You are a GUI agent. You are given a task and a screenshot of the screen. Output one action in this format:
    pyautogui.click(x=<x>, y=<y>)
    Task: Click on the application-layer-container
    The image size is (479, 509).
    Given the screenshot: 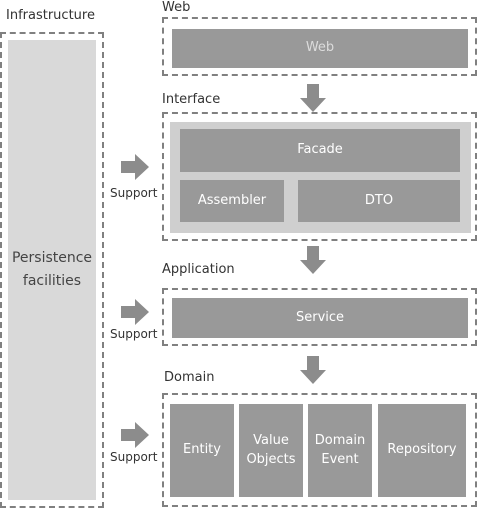 What is the action you would take?
    pyautogui.click(x=319, y=317)
    